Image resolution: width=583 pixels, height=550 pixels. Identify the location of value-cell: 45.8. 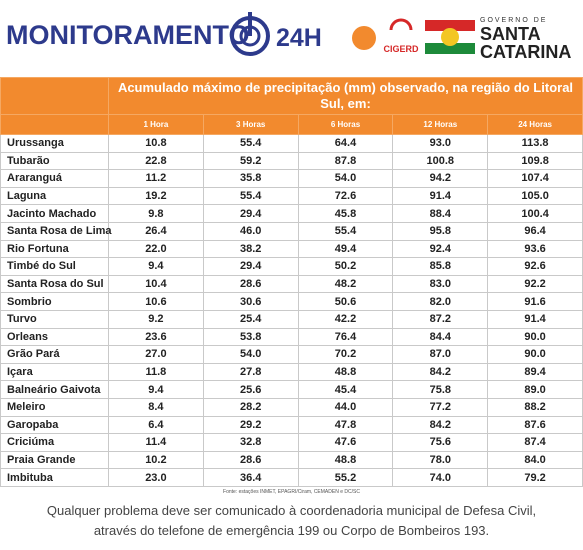
(345, 213).